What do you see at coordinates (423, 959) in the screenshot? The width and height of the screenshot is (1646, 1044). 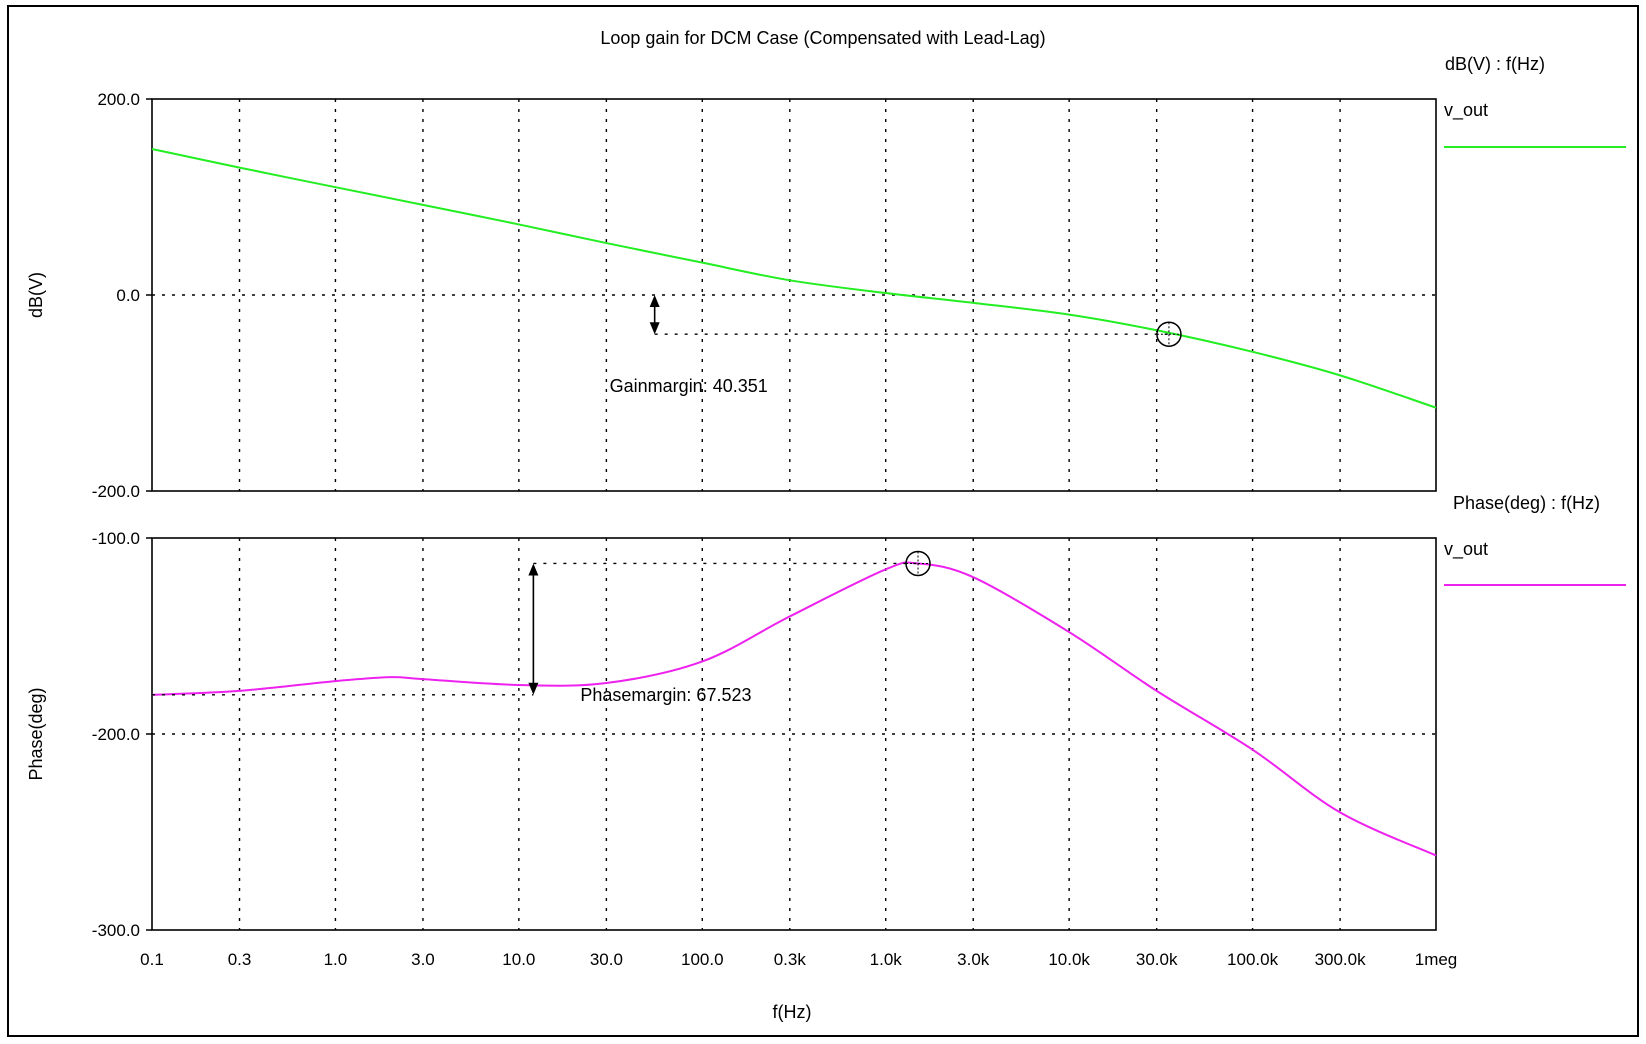 I see `x-tick-label: 3.0` at bounding box center [423, 959].